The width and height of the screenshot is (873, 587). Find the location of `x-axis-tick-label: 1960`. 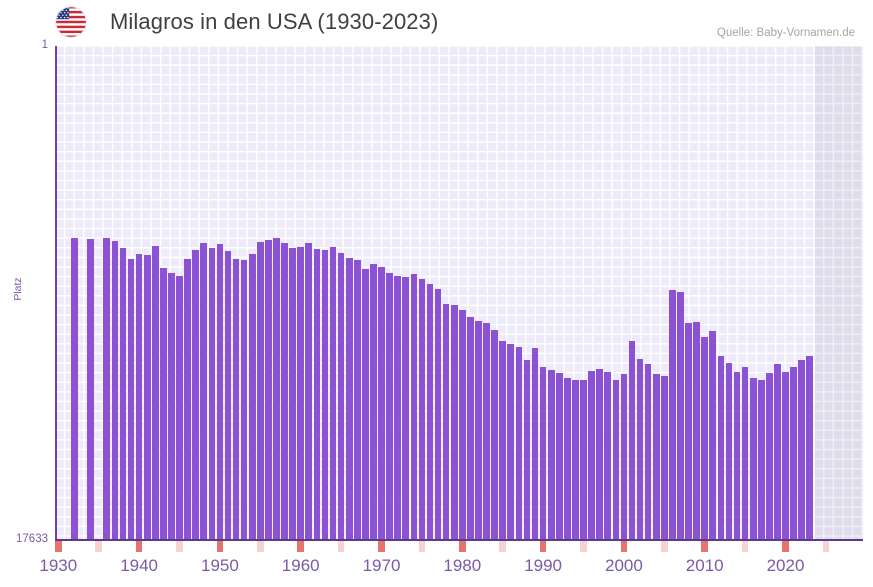

x-axis-tick-label: 1960 is located at coordinates (300, 565).